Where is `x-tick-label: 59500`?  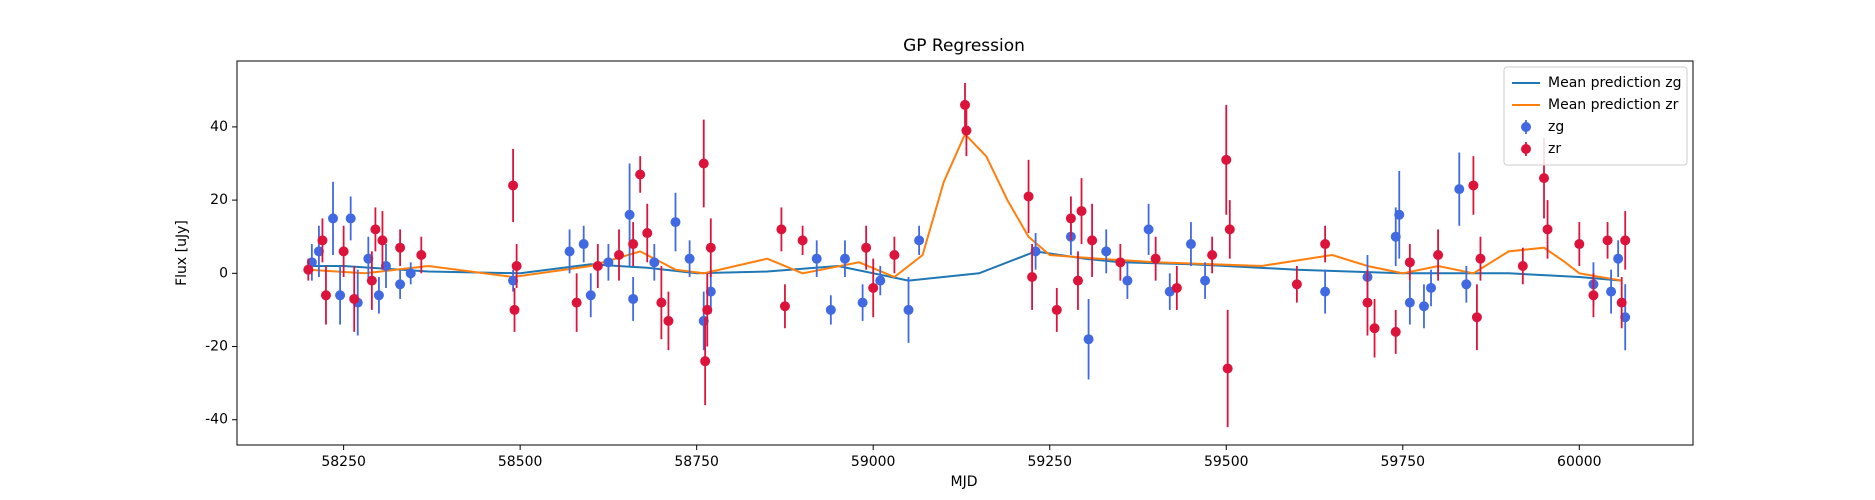 x-tick-label: 59500 is located at coordinates (1226, 462).